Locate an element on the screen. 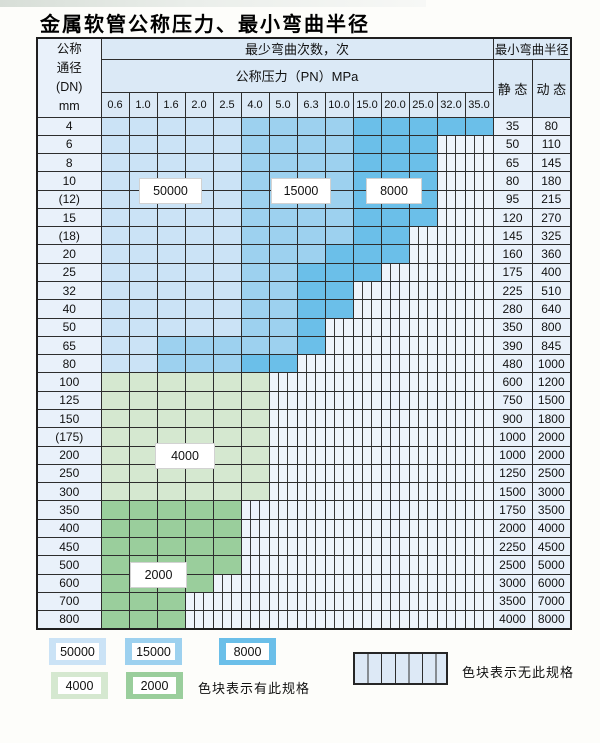  dynamic-value: 215 is located at coordinates (551, 199).